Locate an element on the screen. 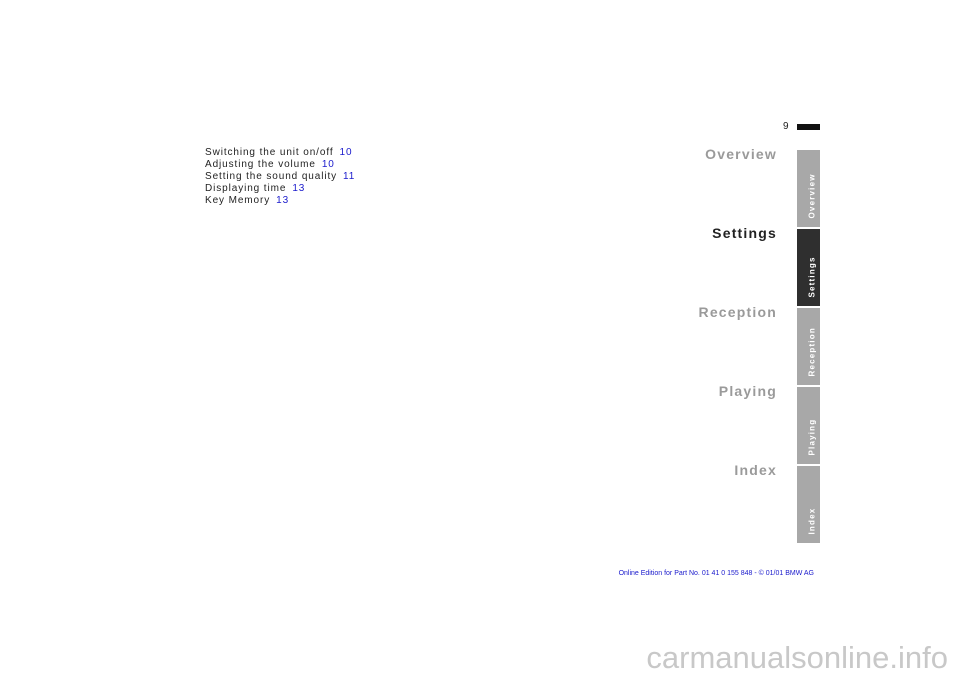 The height and width of the screenshot is (678, 960). tab-label: Settings is located at coordinates (811, 277).